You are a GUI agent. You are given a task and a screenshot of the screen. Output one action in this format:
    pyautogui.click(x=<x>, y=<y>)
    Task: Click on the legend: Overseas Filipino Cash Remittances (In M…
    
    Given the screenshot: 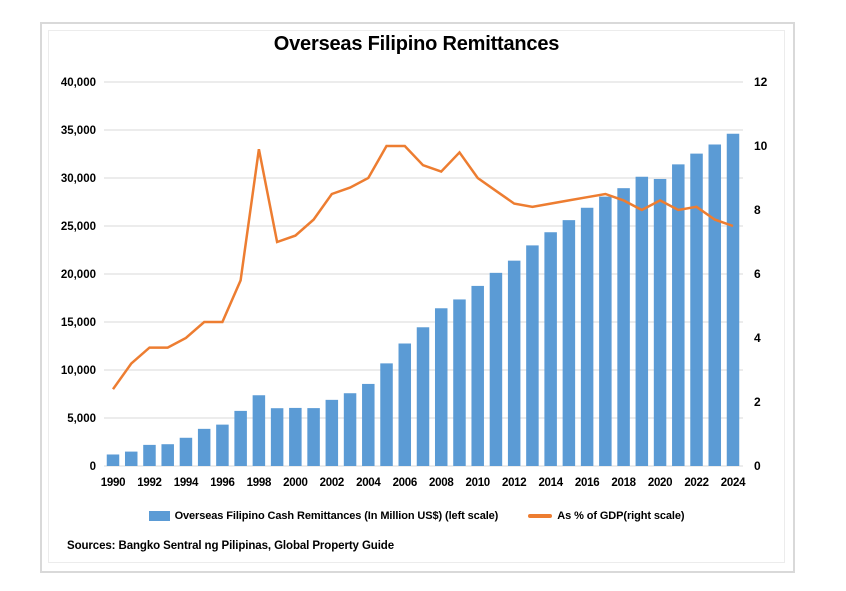 What is the action you would take?
    pyautogui.click(x=416, y=516)
    